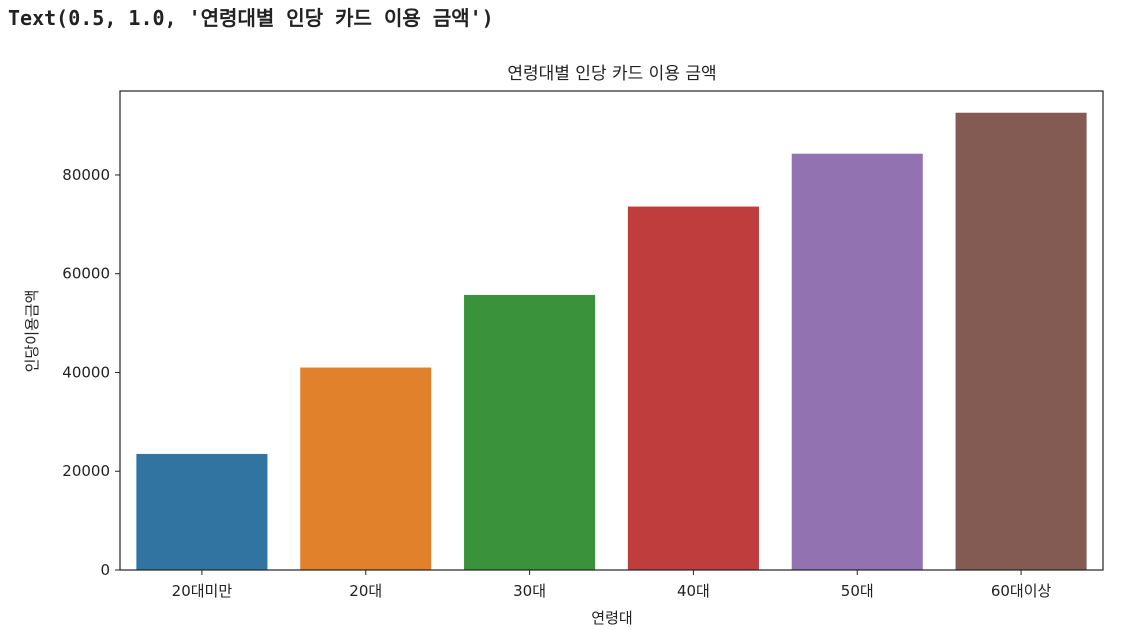 The height and width of the screenshot is (630, 1122). Describe the element at coordinates (105, 570) in the screenshot. I see `y-tick-label: 0` at that location.